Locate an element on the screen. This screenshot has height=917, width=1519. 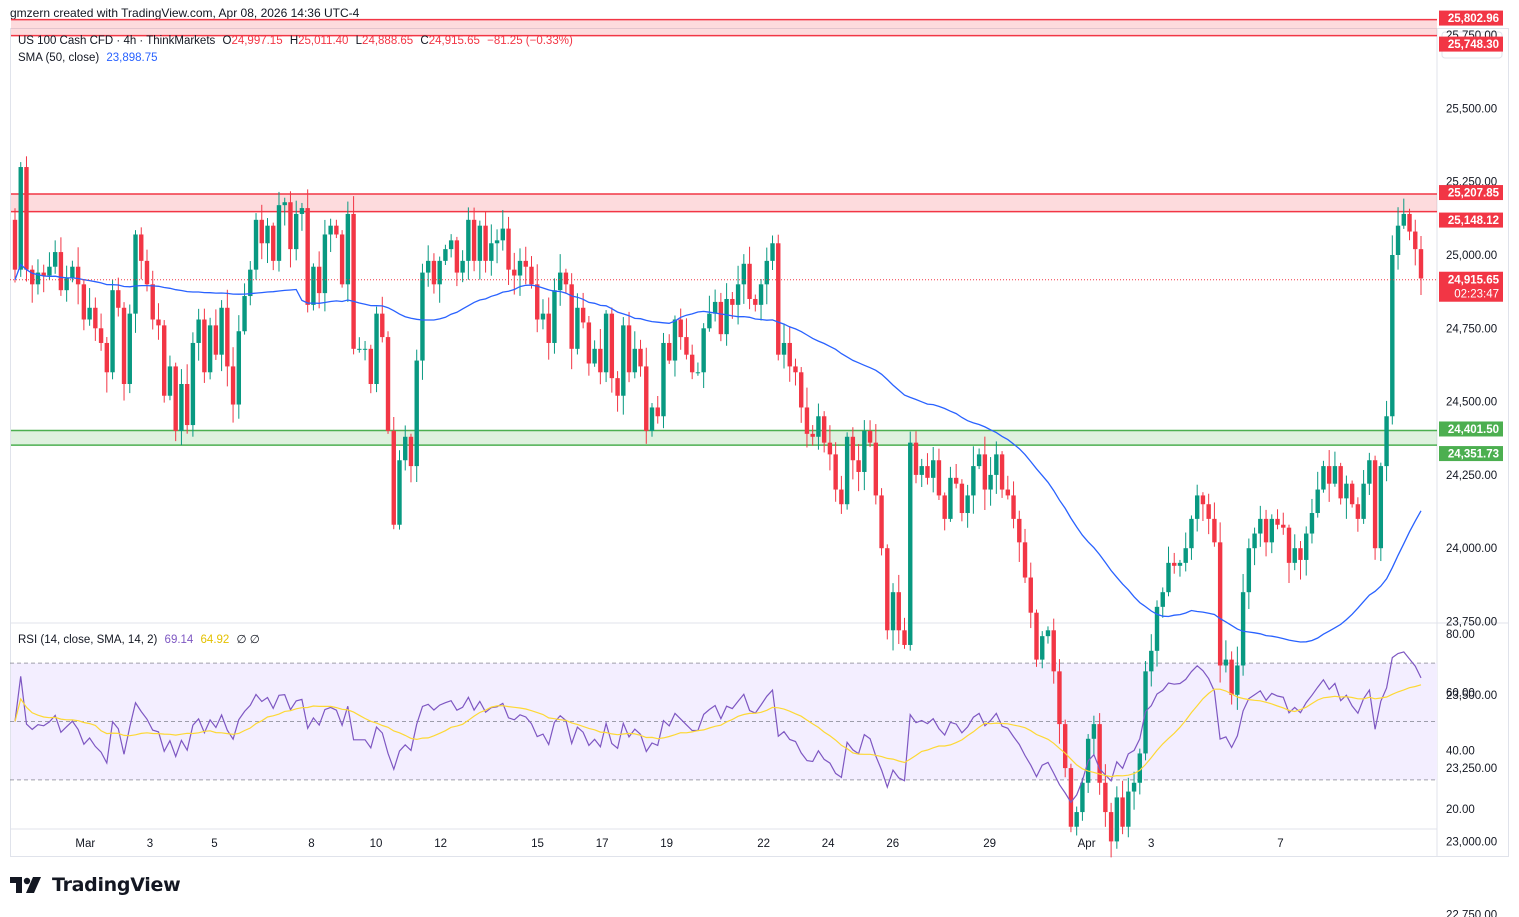
sma-legend-value: 23,898.75 is located at coordinates (132, 58).